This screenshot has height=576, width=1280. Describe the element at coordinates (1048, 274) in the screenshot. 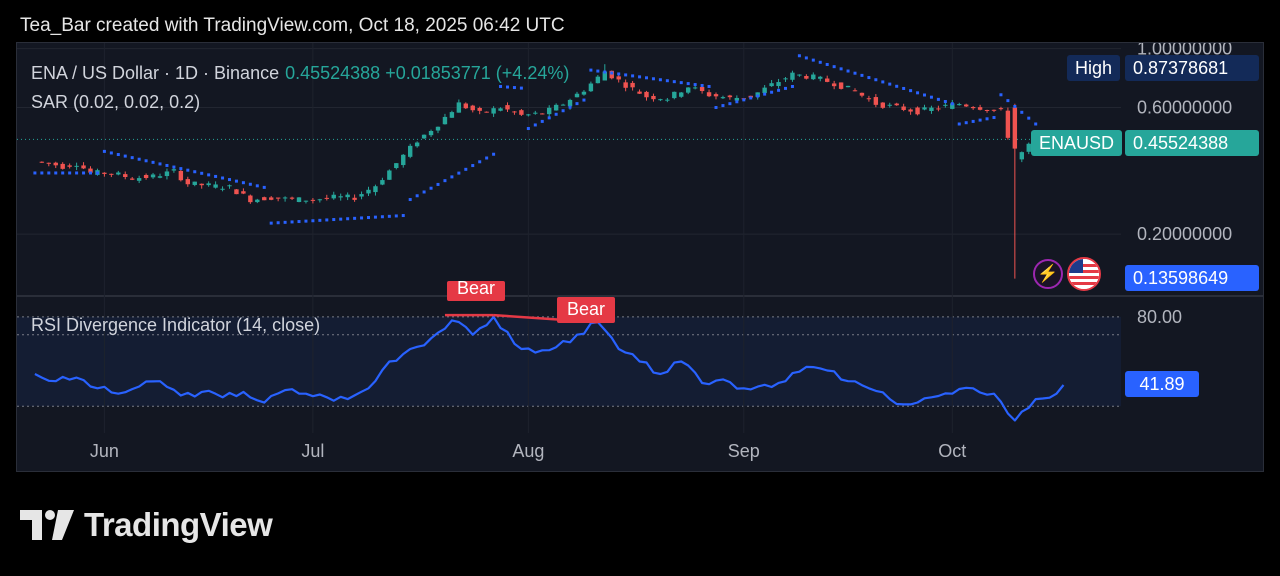

I see `bolt-icon: ⚡` at that location.